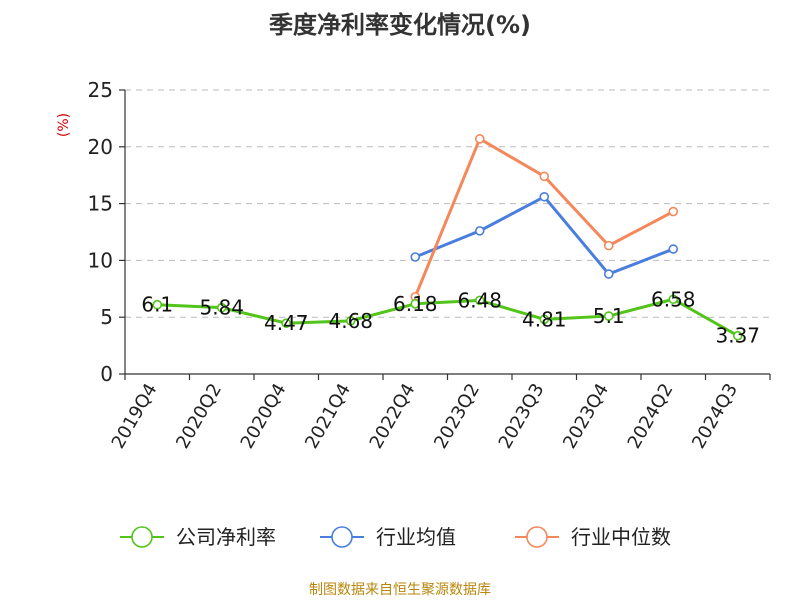 The width and height of the screenshot is (800, 600). I want to click on y-axis-label: (%), so click(64, 125).